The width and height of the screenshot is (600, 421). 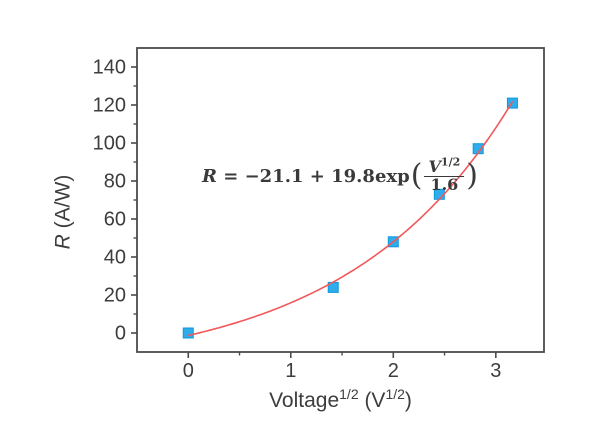 I want to click on y-axis-title: R (A/W), so click(x=63, y=212).